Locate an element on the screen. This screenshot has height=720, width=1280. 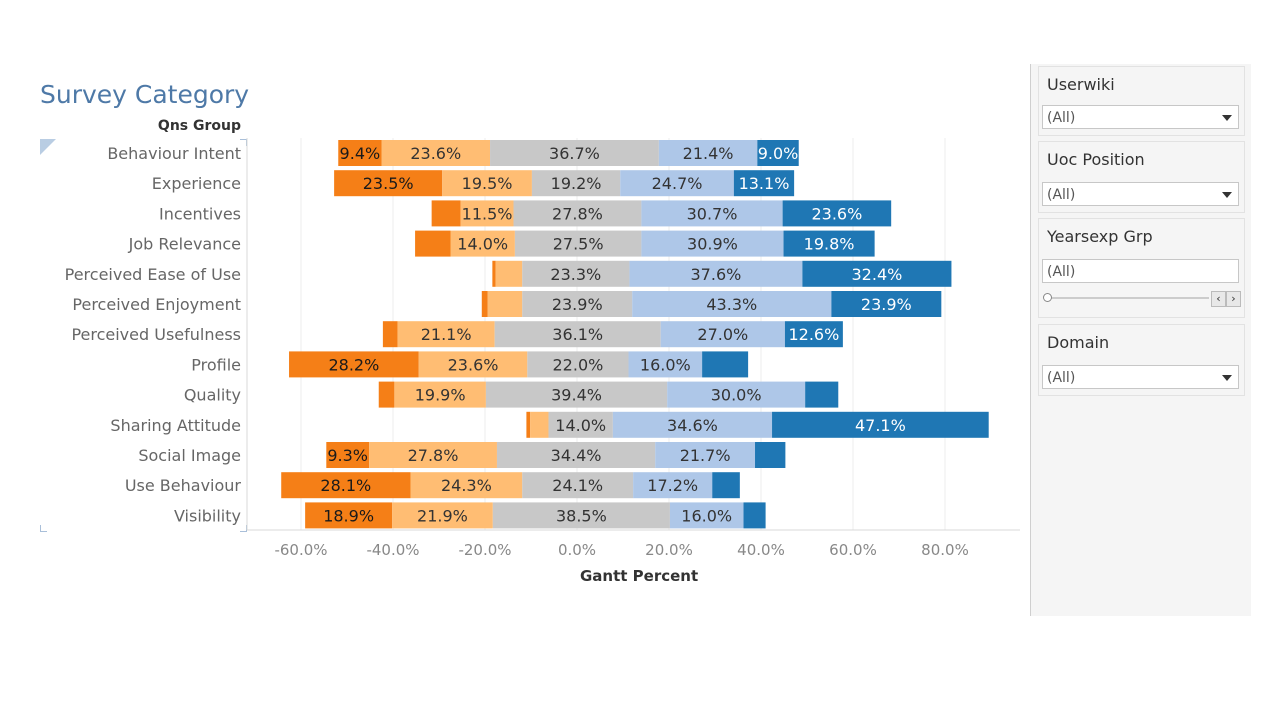
collapse-corner-icon is located at coordinates (48, 147).